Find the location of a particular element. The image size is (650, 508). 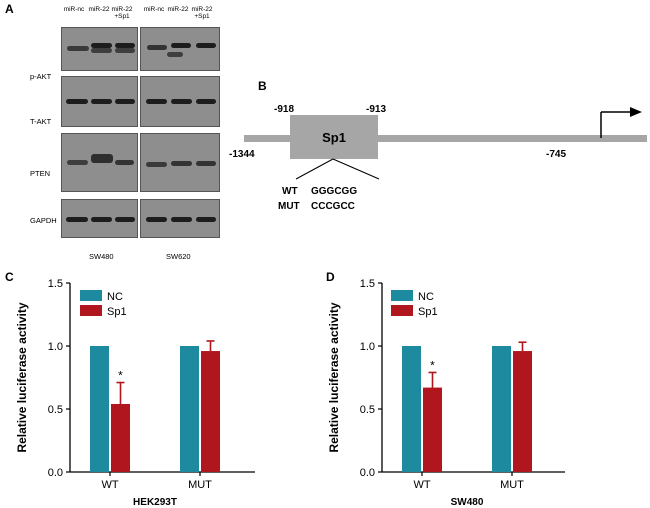

wt-label: WT is located at coordinates (290, 191).